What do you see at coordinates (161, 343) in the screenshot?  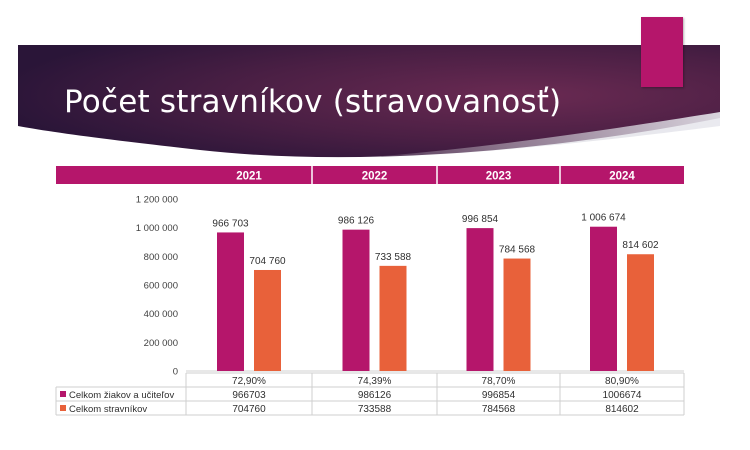 I see `y-tick-label: 200 000` at bounding box center [161, 343].